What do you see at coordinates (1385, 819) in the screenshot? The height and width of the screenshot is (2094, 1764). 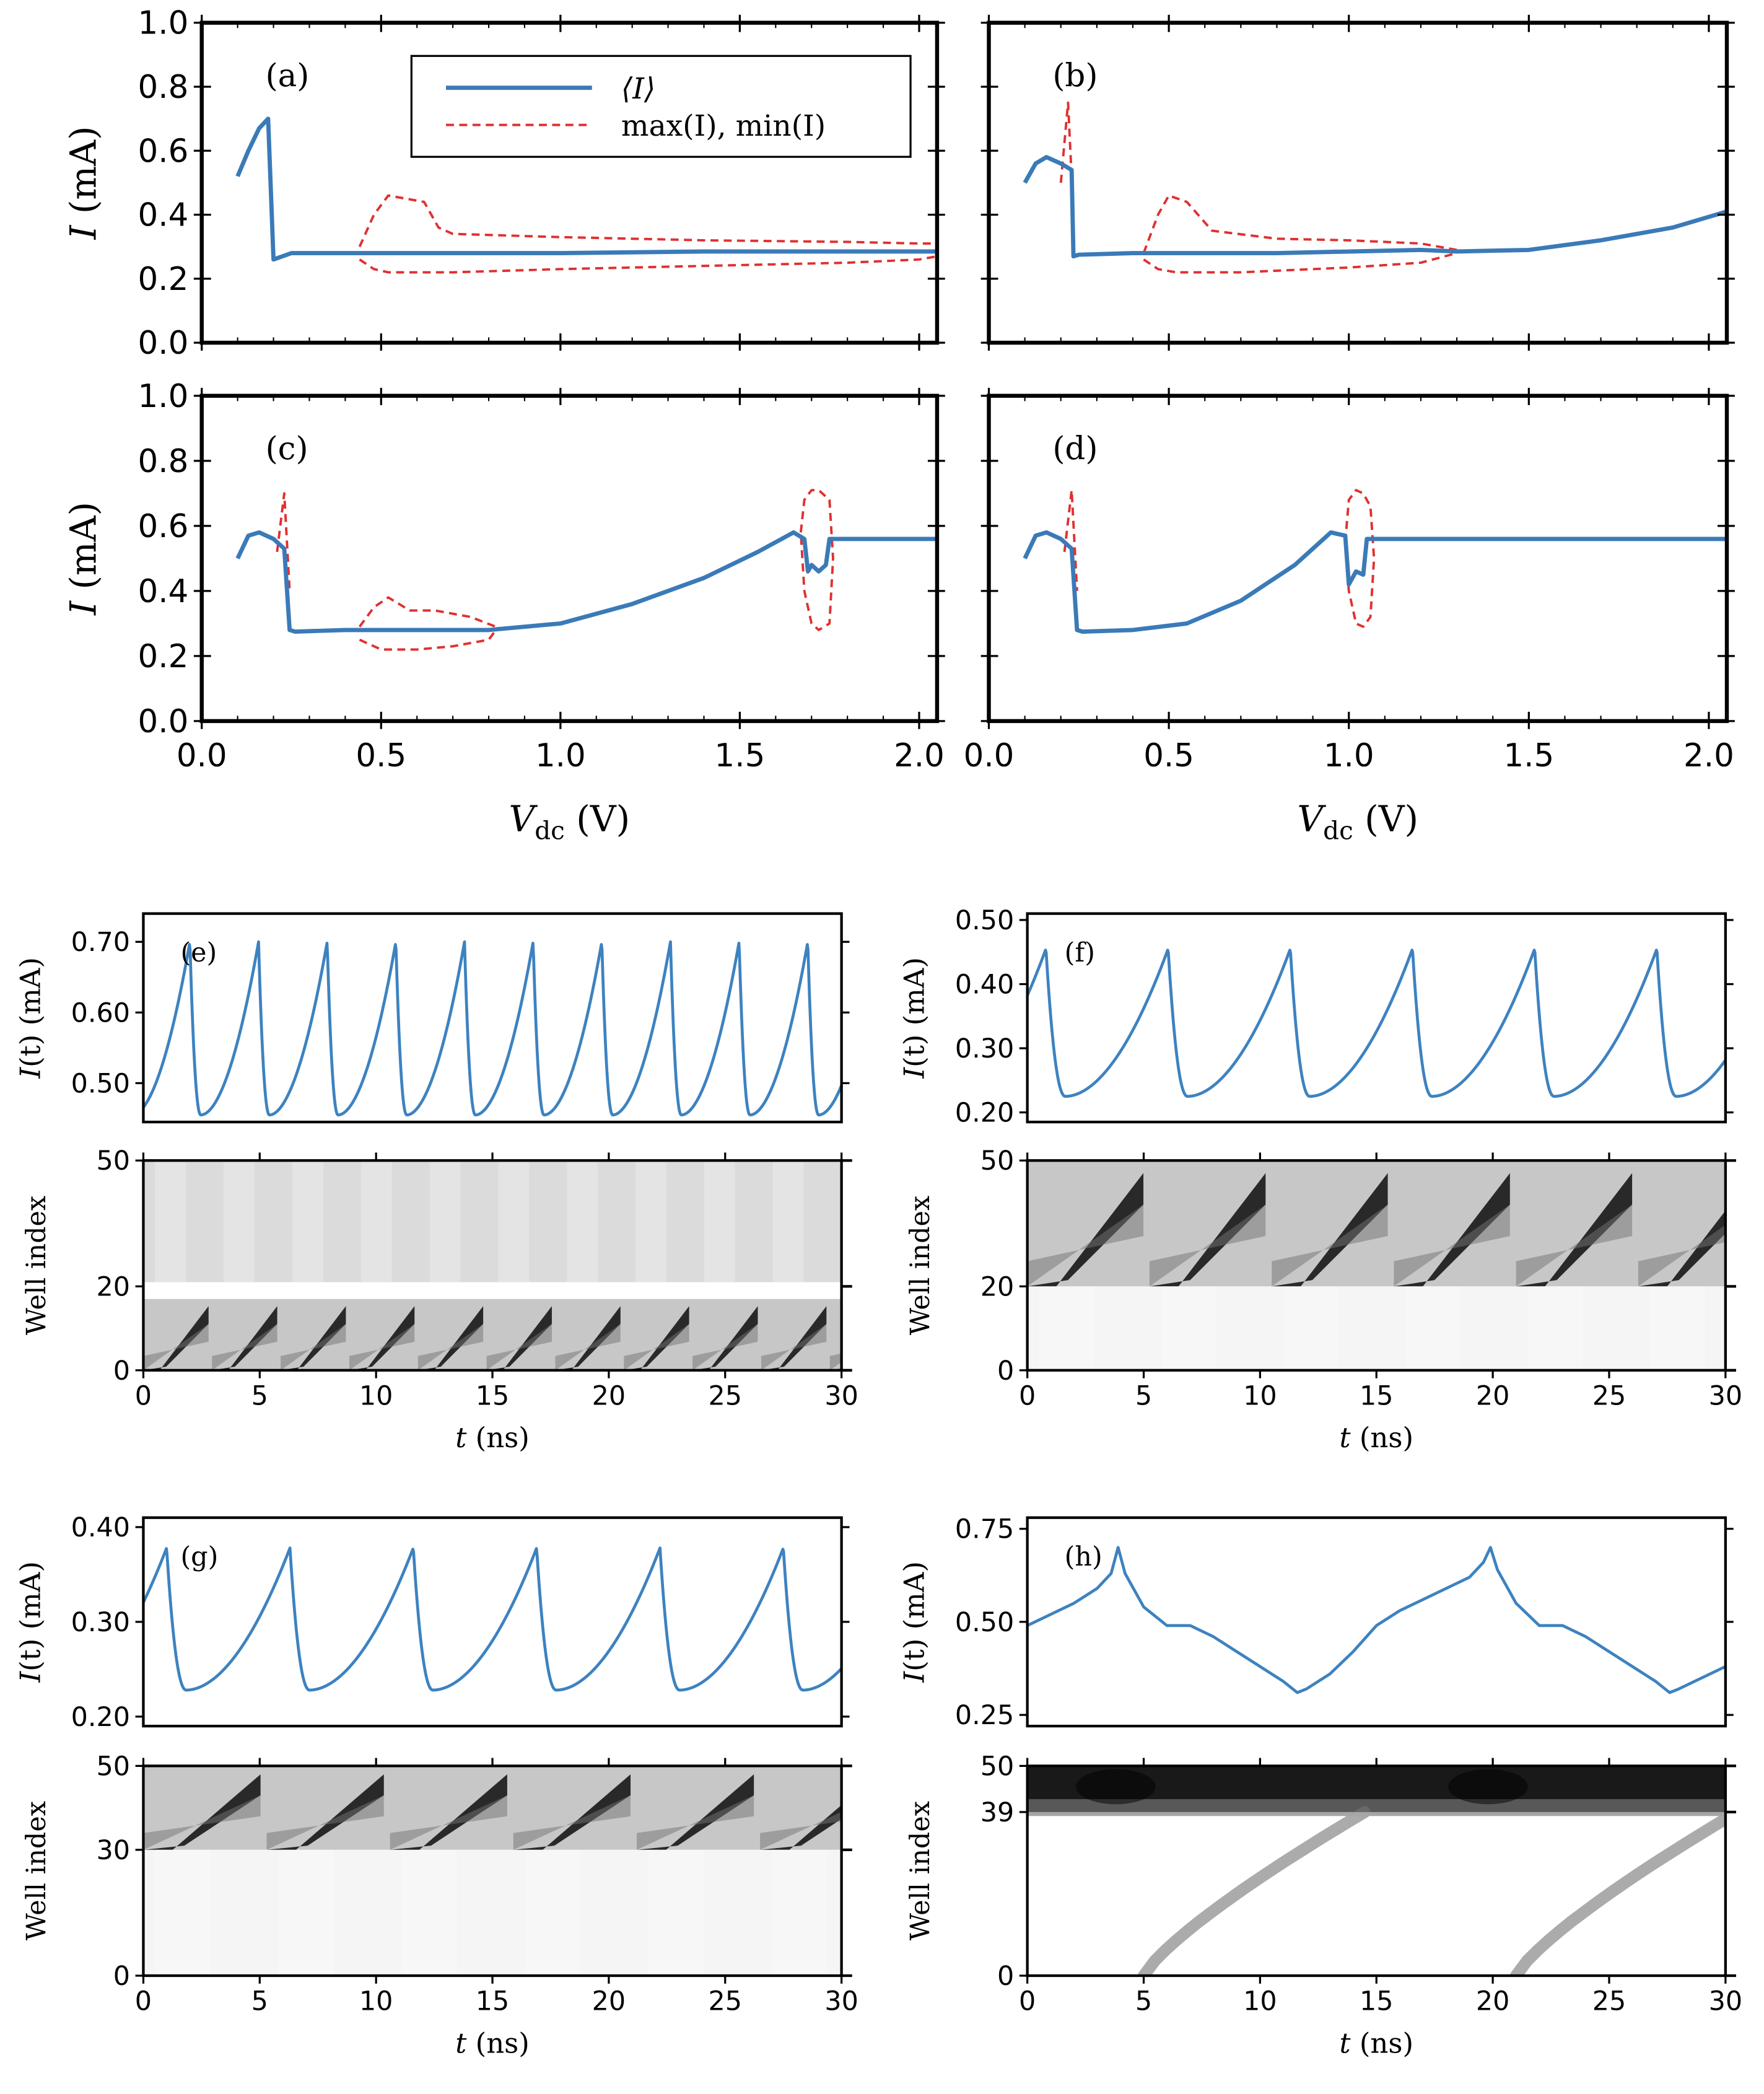 I see `label-unit: (V)` at bounding box center [1385, 819].